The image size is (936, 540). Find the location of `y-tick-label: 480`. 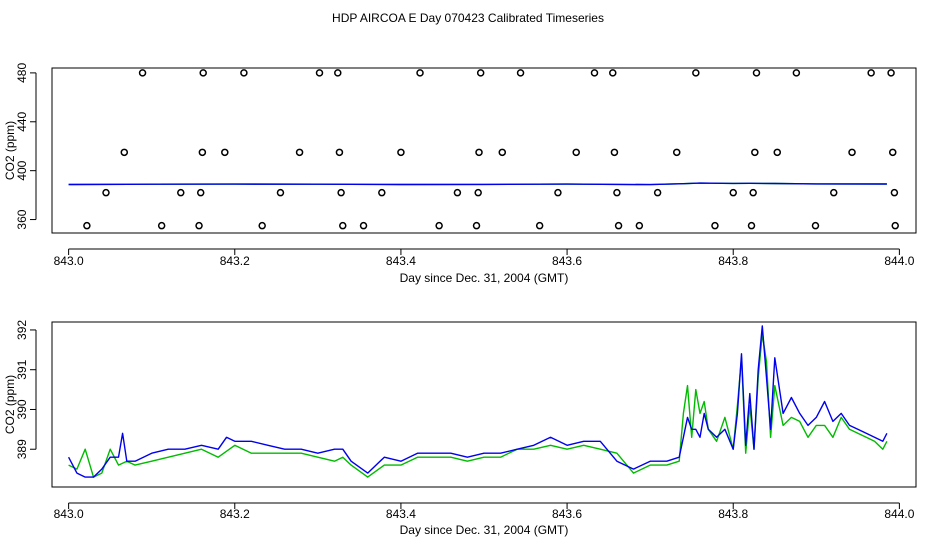

y-tick-label: 480 is located at coordinates (22, 73).